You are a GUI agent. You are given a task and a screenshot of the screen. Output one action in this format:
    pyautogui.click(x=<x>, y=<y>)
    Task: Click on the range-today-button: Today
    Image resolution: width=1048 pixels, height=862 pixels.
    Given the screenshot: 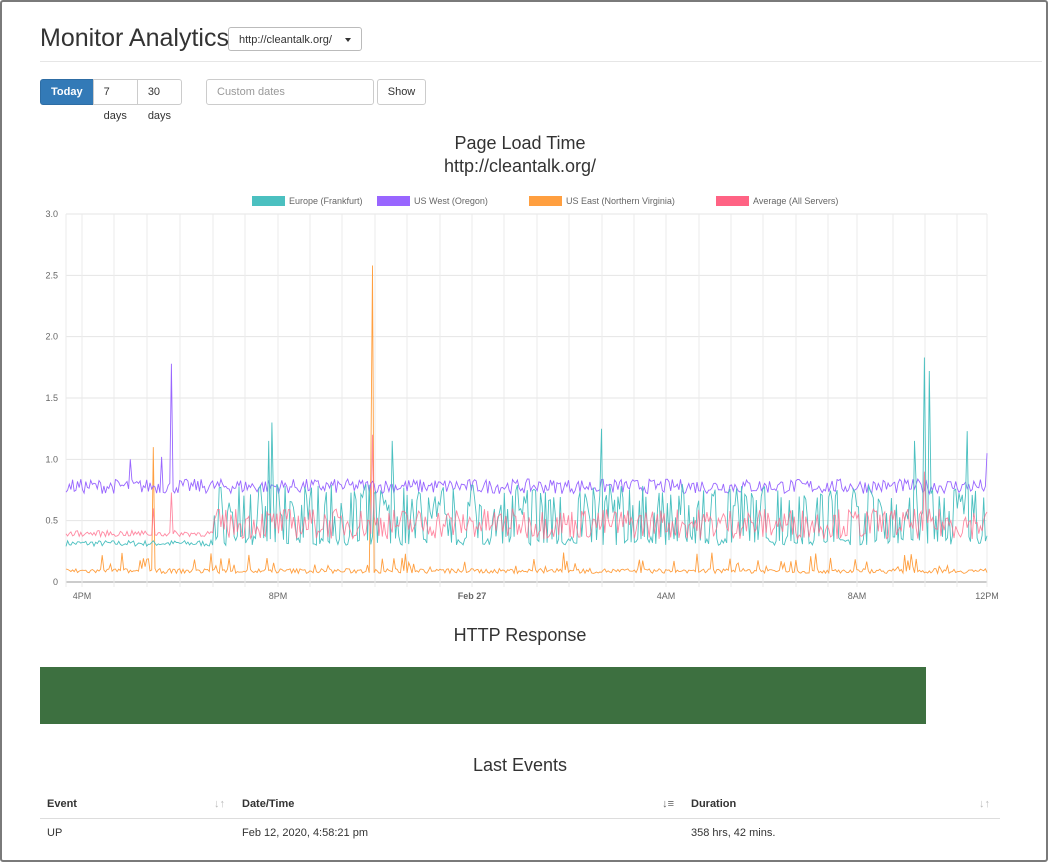 What is the action you would take?
    pyautogui.click(x=67, y=92)
    